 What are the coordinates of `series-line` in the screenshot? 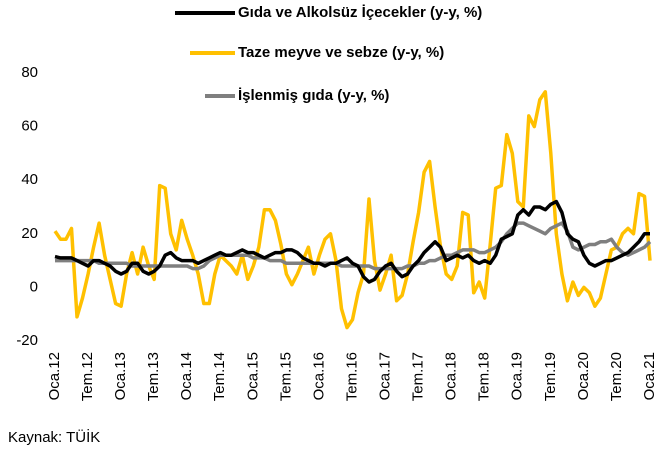 It's located at (353, 246).